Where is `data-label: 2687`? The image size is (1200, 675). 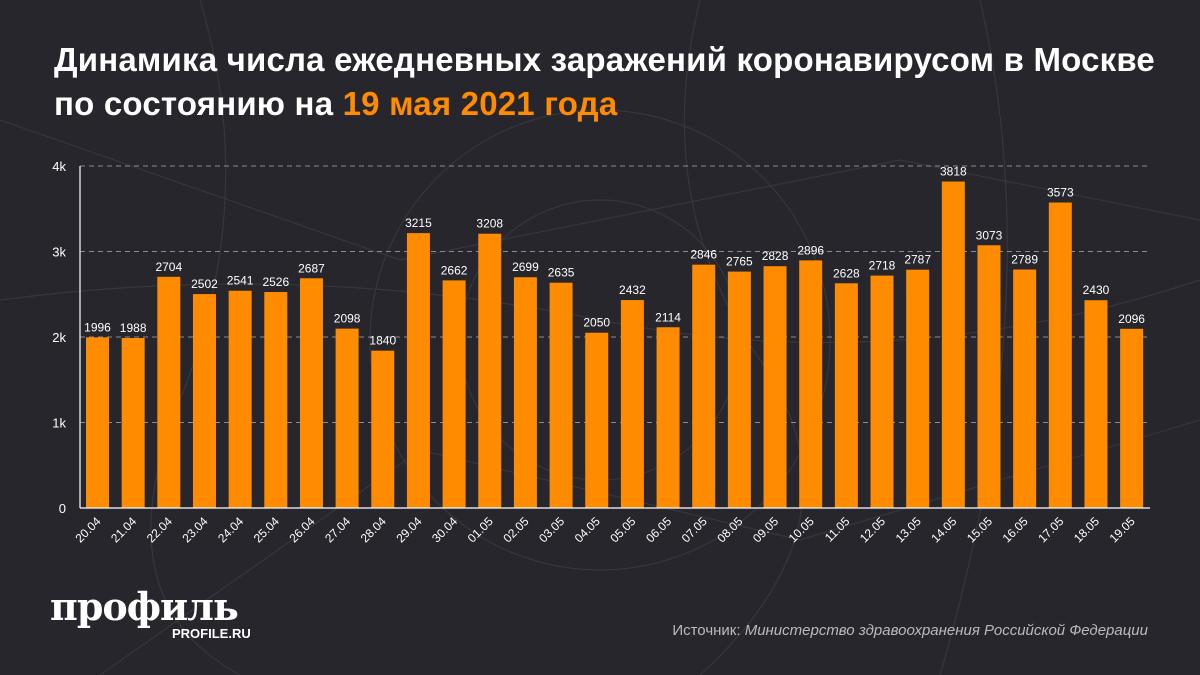
data-label: 2687 is located at coordinates (311, 268).